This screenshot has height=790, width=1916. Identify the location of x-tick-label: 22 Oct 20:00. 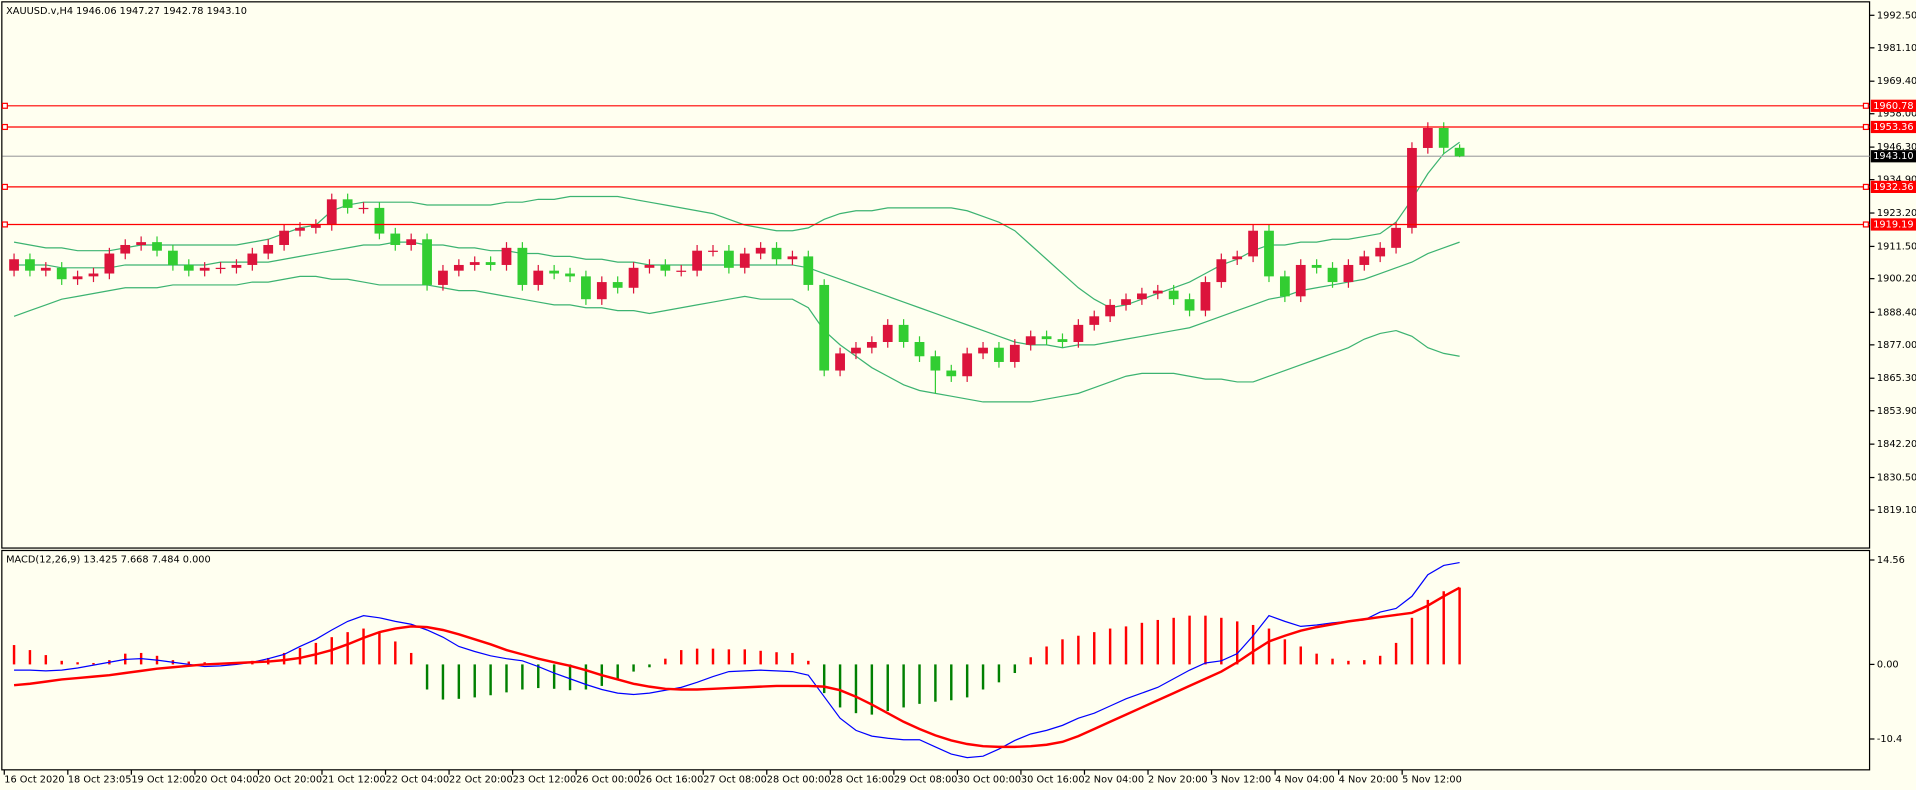
(481, 780).